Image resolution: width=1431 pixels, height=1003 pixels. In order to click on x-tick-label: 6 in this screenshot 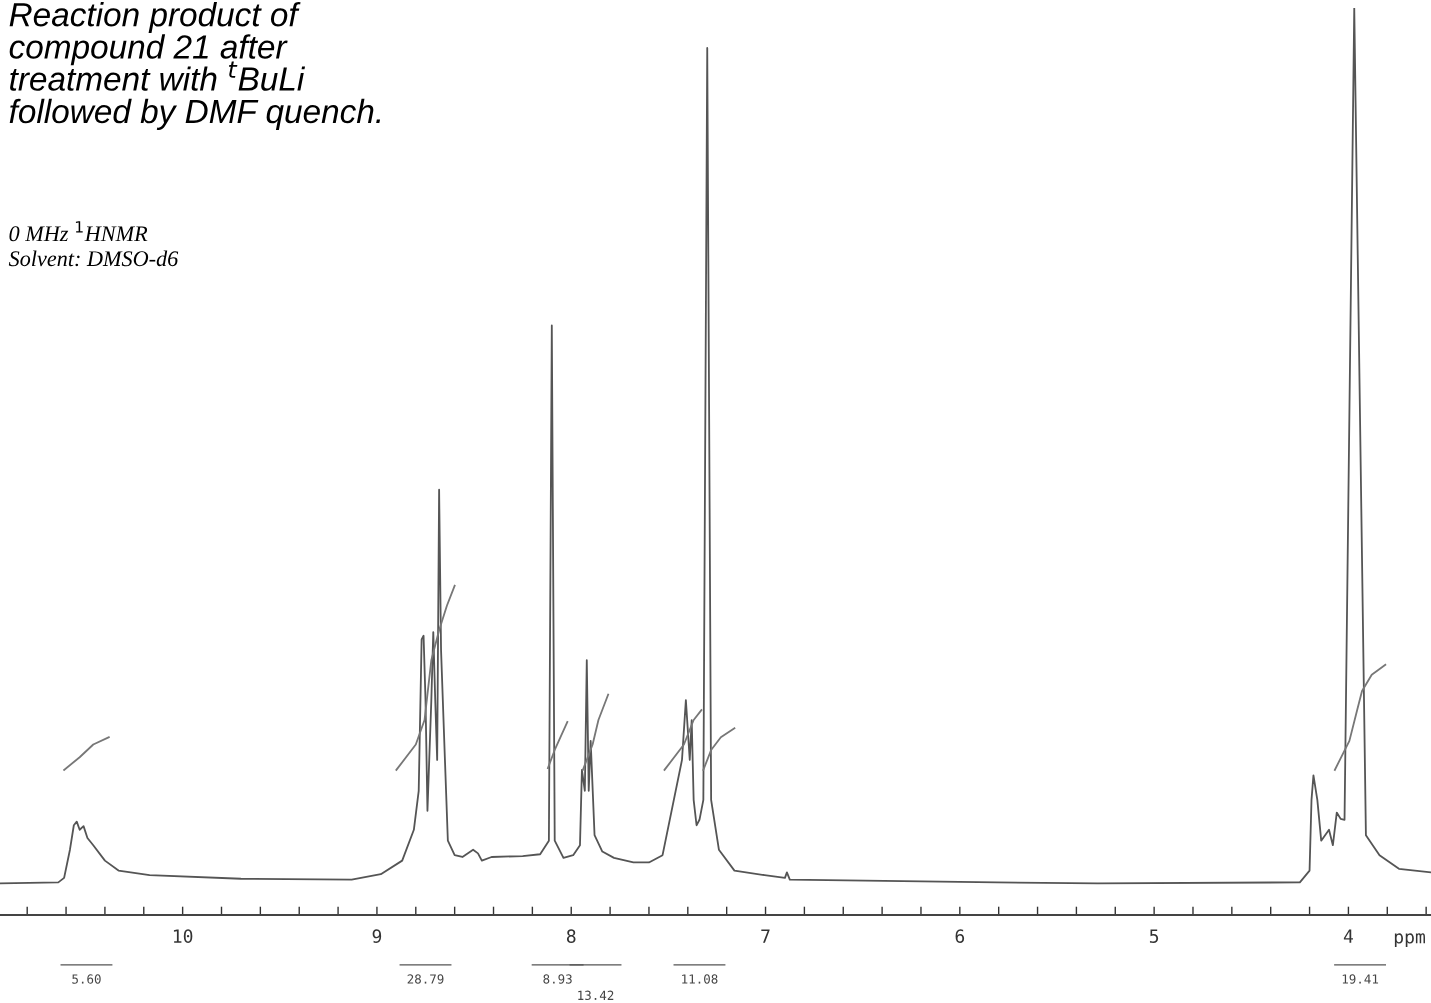, I will do `click(960, 936)`.